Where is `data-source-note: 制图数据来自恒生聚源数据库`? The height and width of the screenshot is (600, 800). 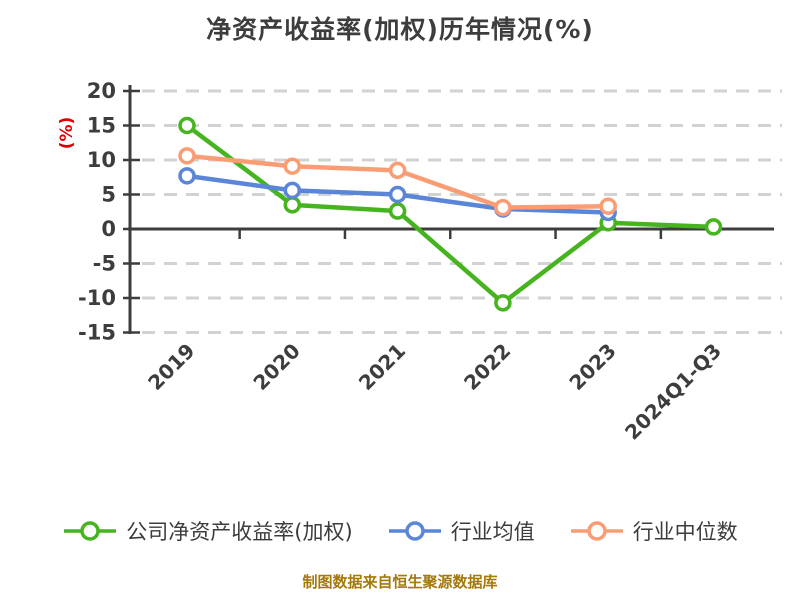
data-source-note: 制图数据来自恒生聚源数据库 is located at coordinates (400, 582).